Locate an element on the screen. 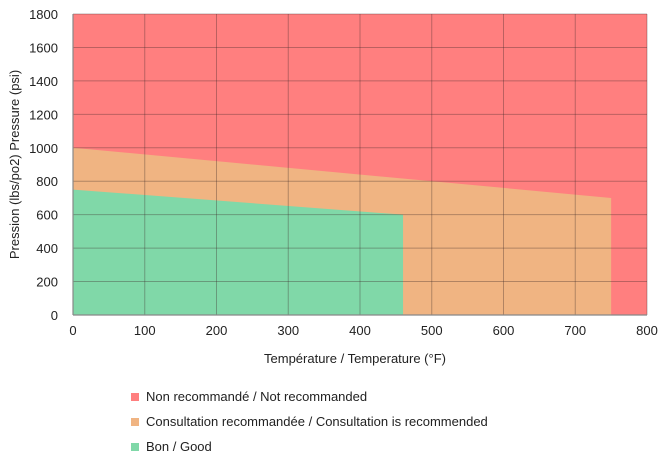  y-tick-label: 200 is located at coordinates (47, 282).